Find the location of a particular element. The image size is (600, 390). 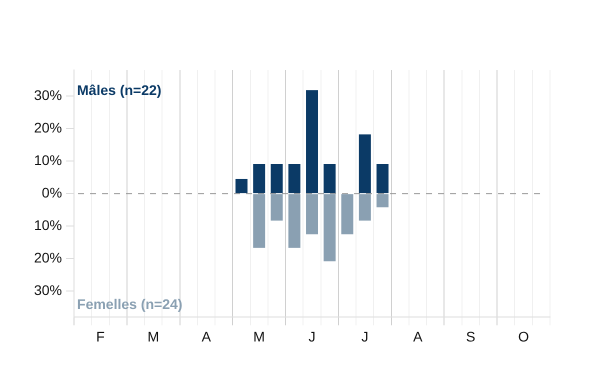

x-tick-label: O is located at coordinates (524, 336).